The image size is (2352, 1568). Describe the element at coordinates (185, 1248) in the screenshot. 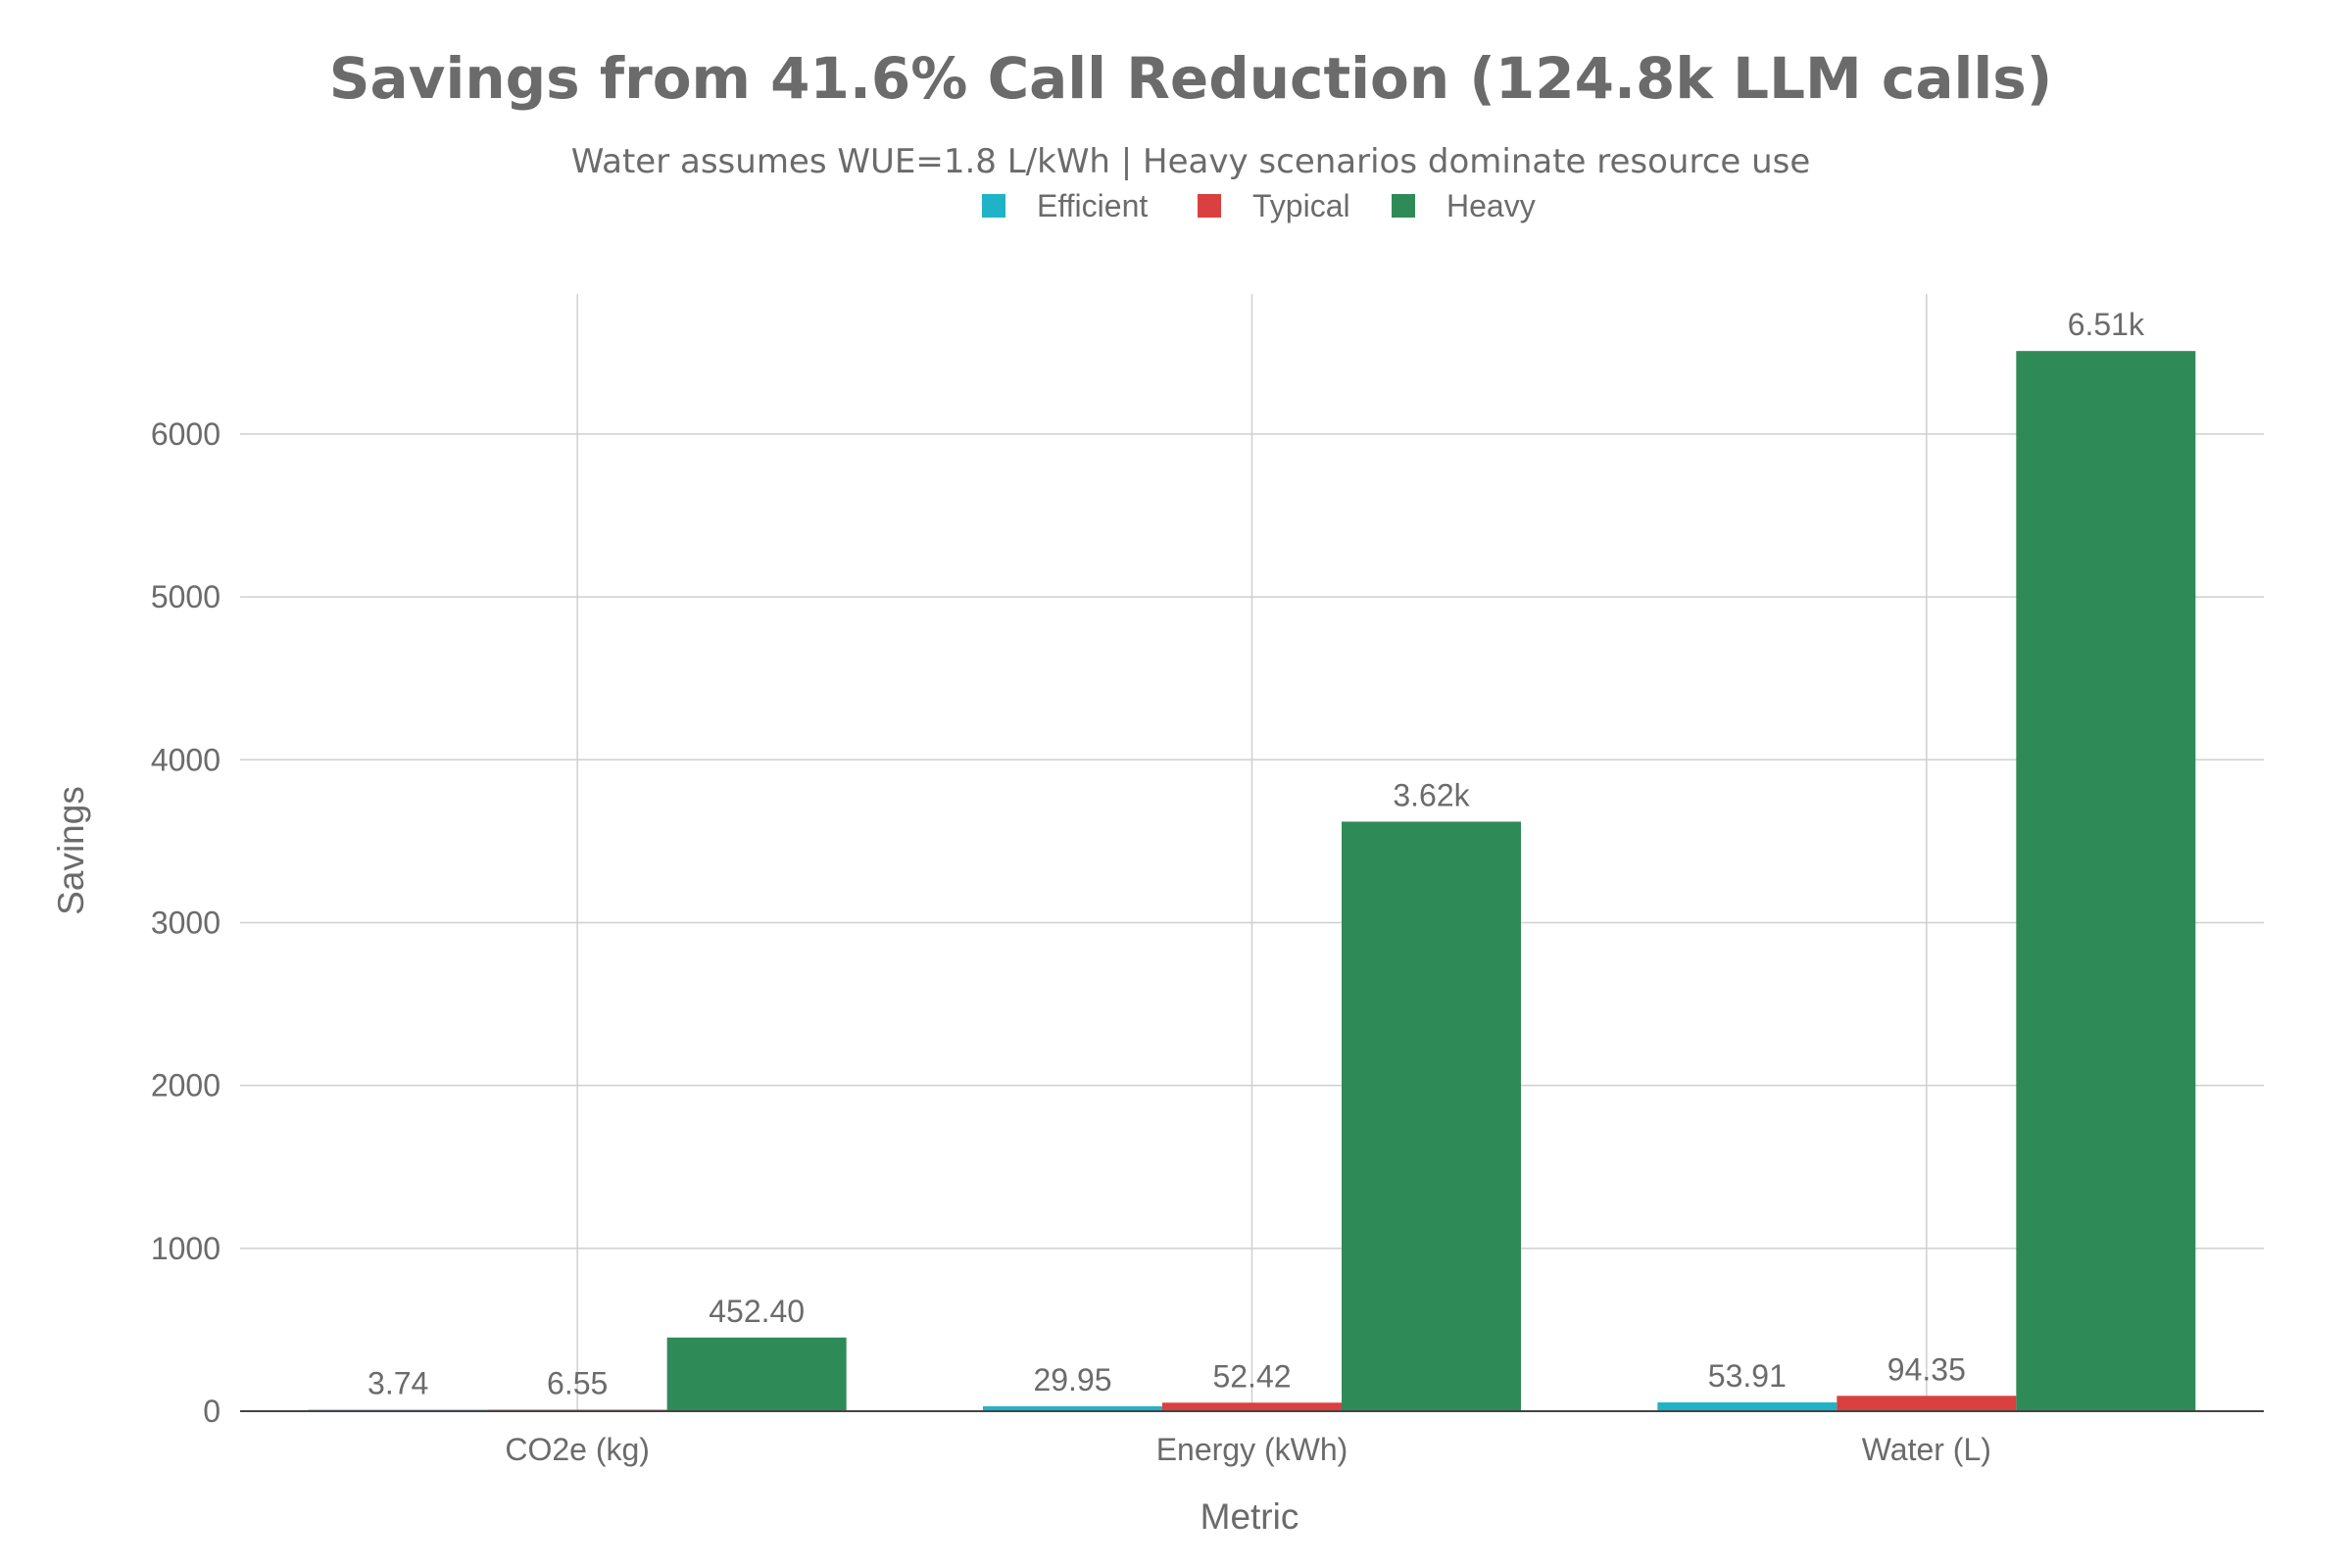

I see `y-tick-label: 1000` at that location.